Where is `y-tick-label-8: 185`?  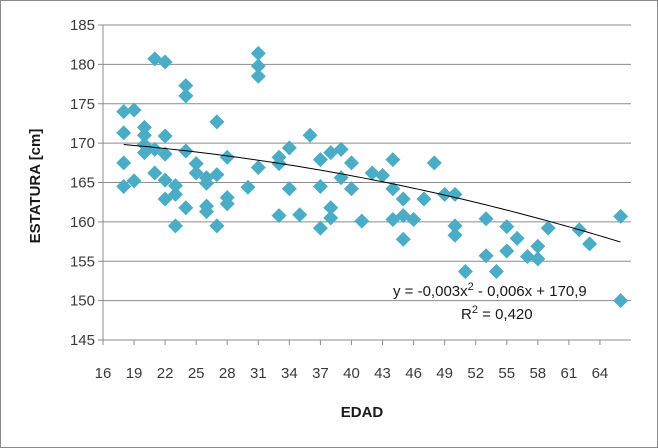 y-tick-label-8: 185 is located at coordinates (82, 25).